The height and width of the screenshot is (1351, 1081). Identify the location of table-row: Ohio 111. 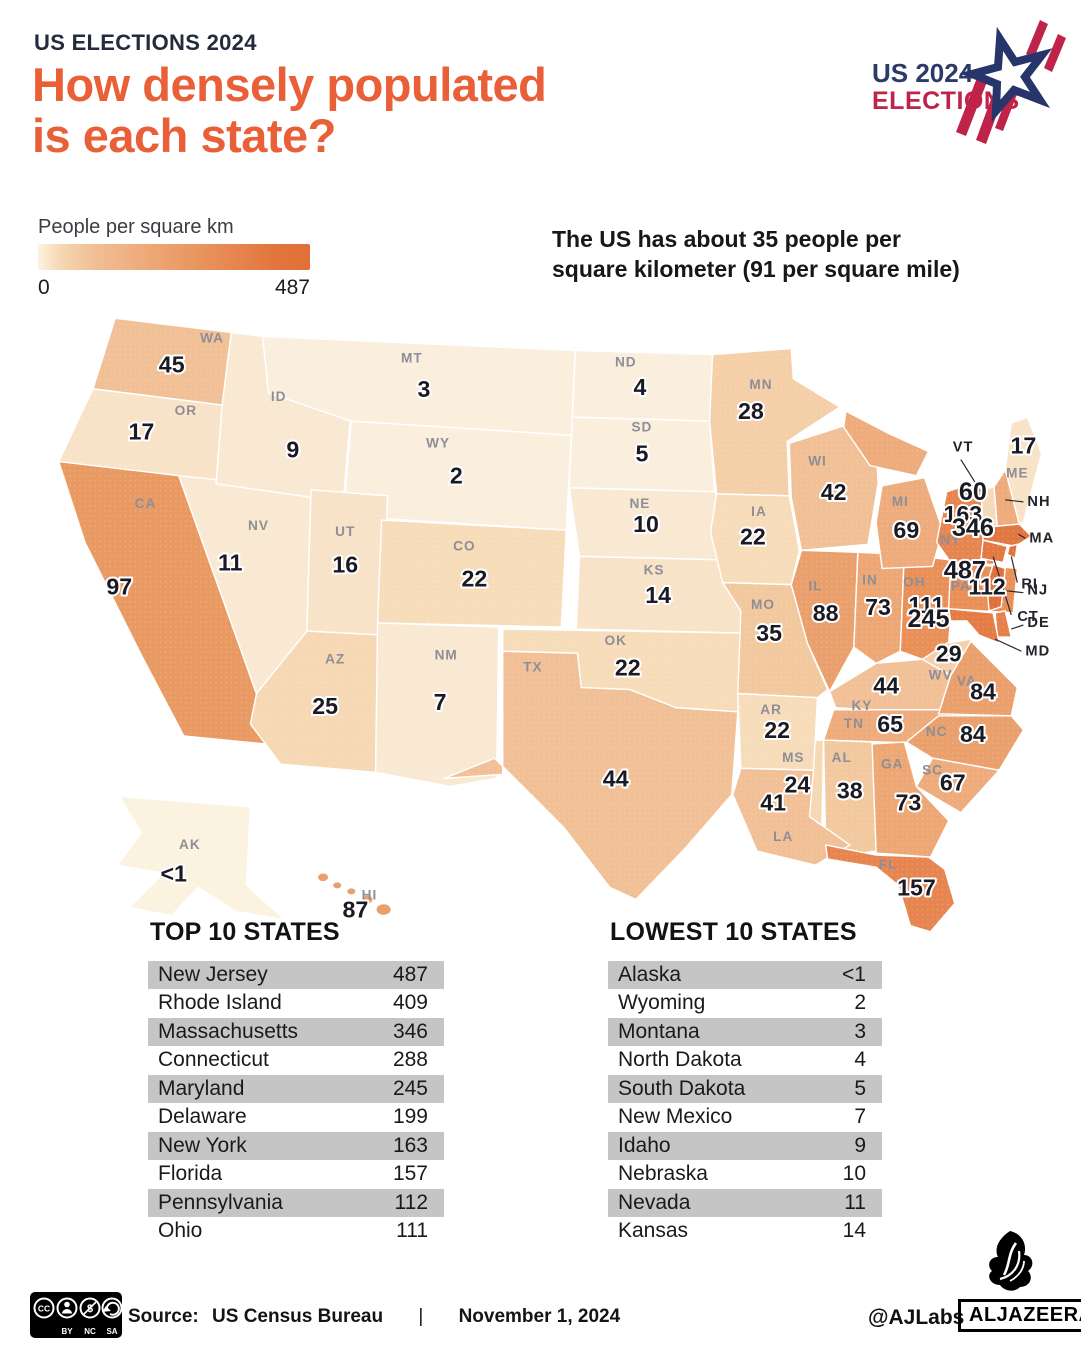
(296, 1232).